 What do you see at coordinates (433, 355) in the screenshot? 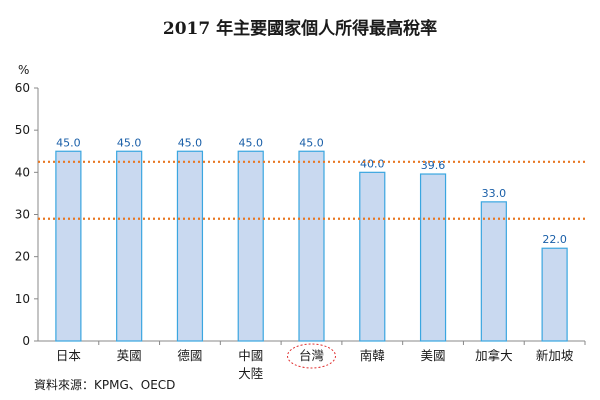
I see `category-label: 美國` at bounding box center [433, 355].